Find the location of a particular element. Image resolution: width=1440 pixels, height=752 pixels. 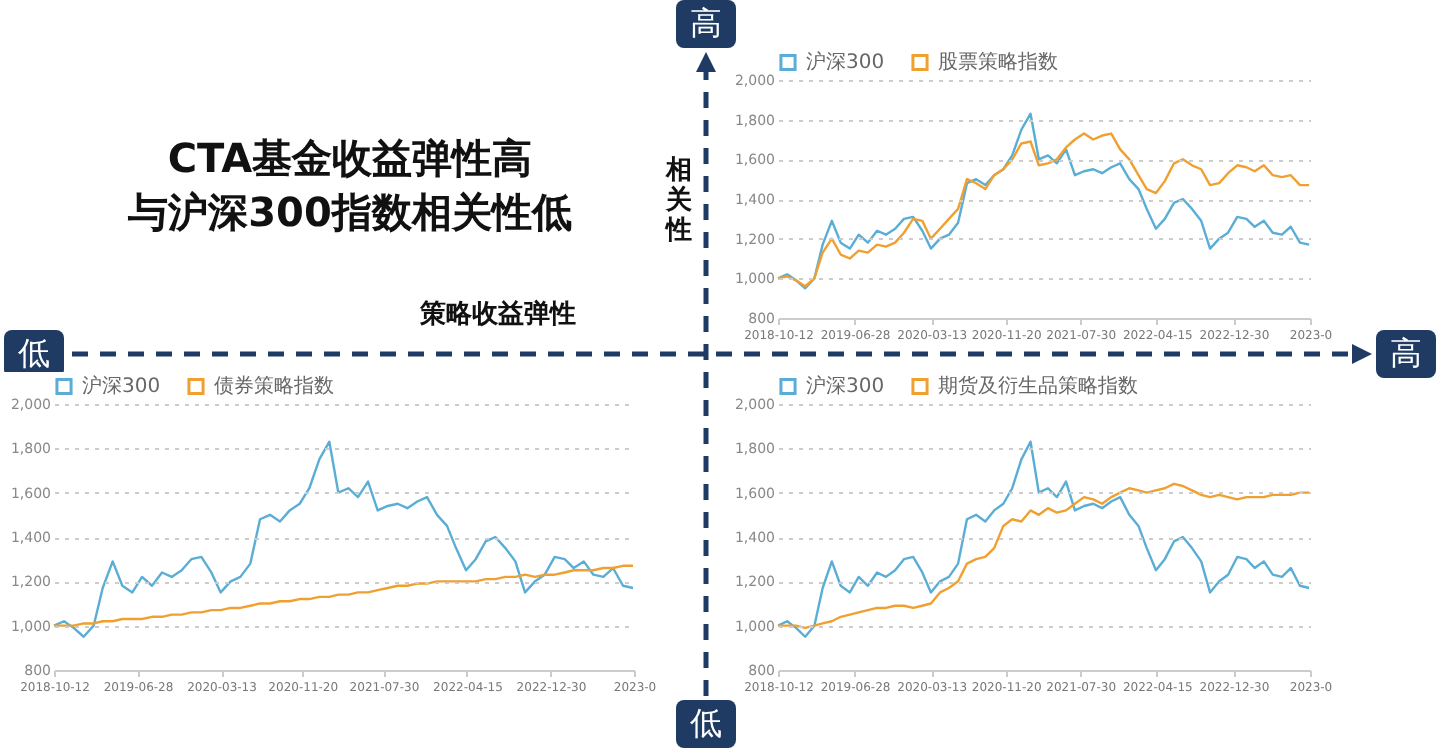

legend-label: 期货及衍生品策略指数 is located at coordinates (1038, 386).